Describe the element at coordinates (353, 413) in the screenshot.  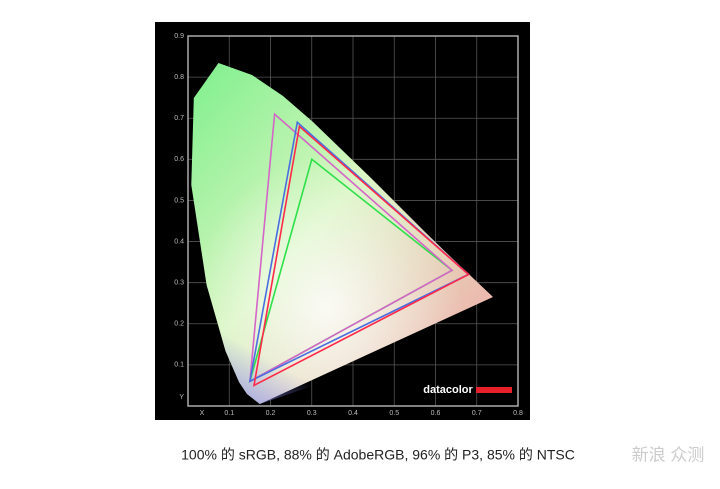
I see `x-tick-label: 0.4` at that location.